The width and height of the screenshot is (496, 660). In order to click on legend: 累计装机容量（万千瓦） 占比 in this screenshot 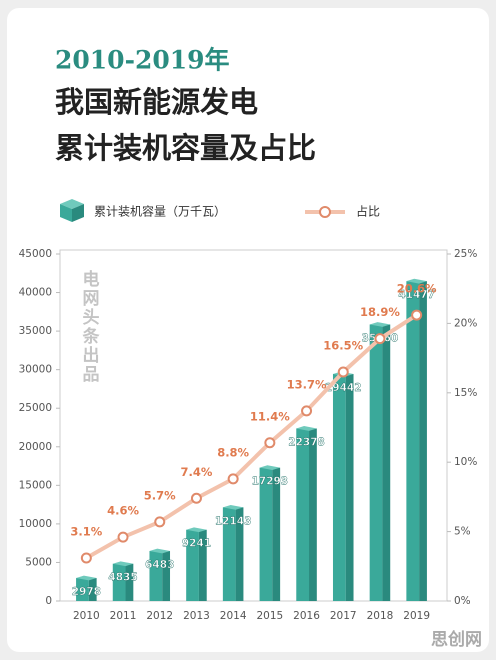, I will do `click(220, 210)`.